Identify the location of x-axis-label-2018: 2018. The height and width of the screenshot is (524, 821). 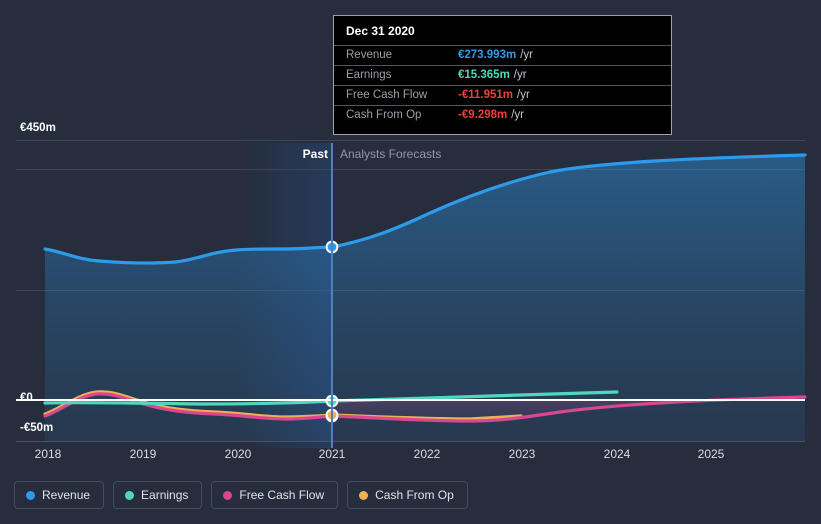
(48, 454).